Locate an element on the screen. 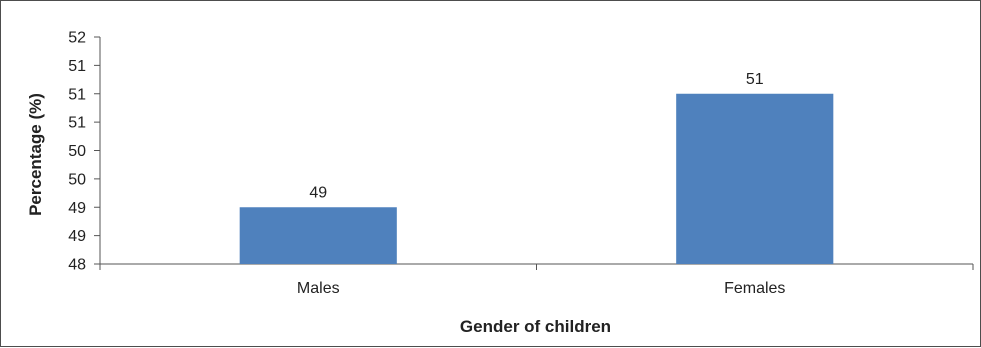 Image resolution: width=981 pixels, height=348 pixels. y-tick-label: 48 is located at coordinates (77, 265).